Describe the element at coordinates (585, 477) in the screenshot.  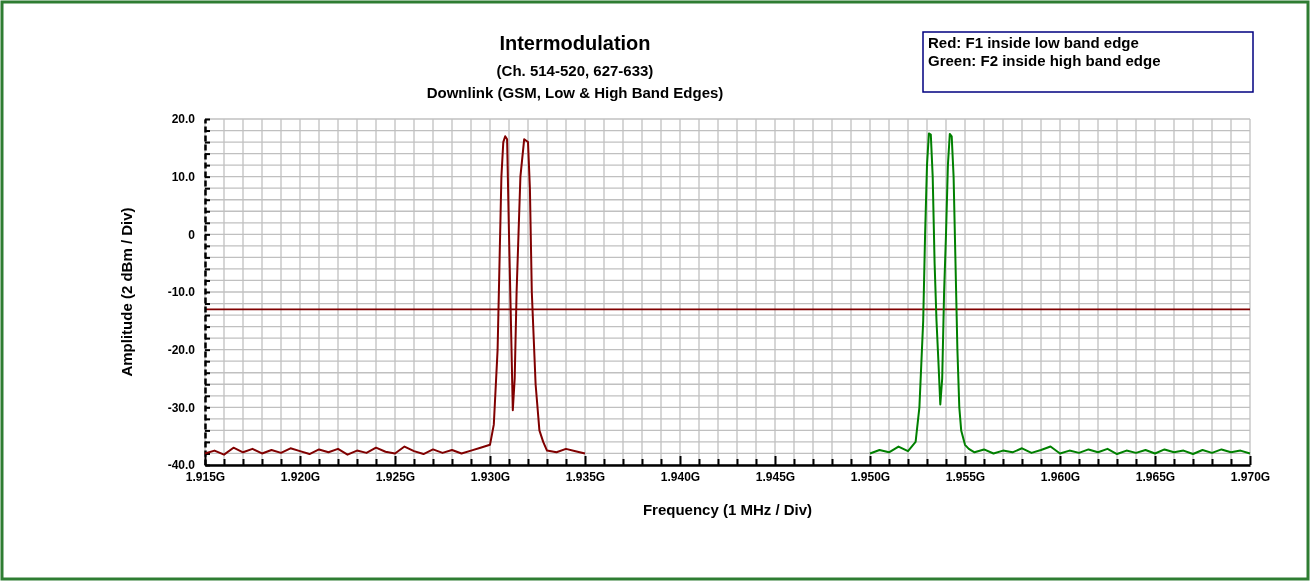
I see `x-tick-label: 1.935G` at that location.